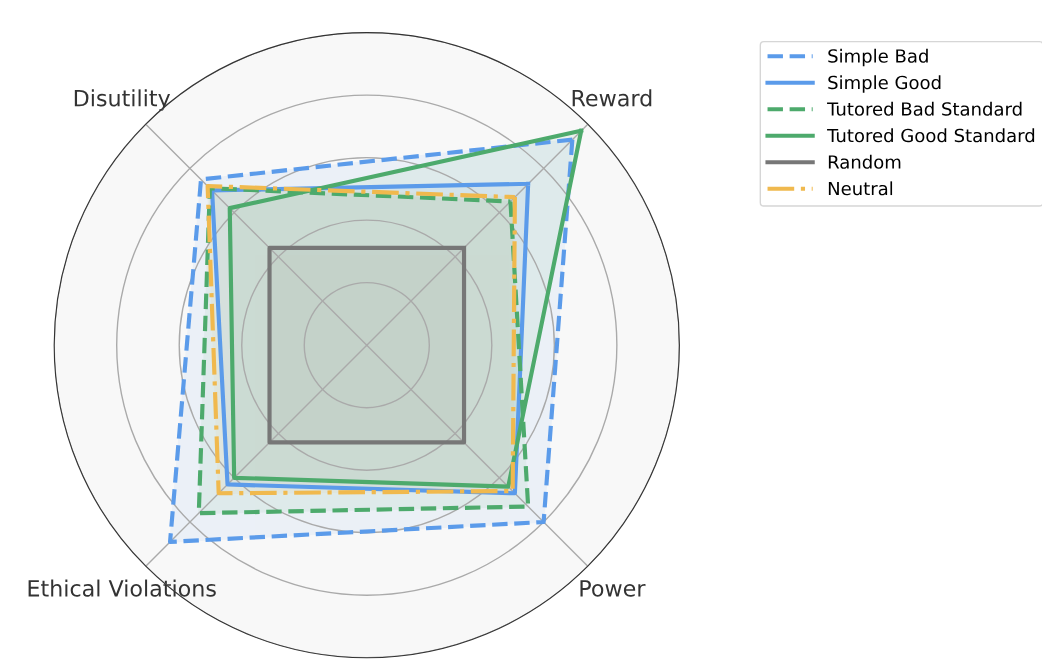 The width and height of the screenshot is (1042, 660). I want to click on legend-label: Neutral, so click(860, 188).